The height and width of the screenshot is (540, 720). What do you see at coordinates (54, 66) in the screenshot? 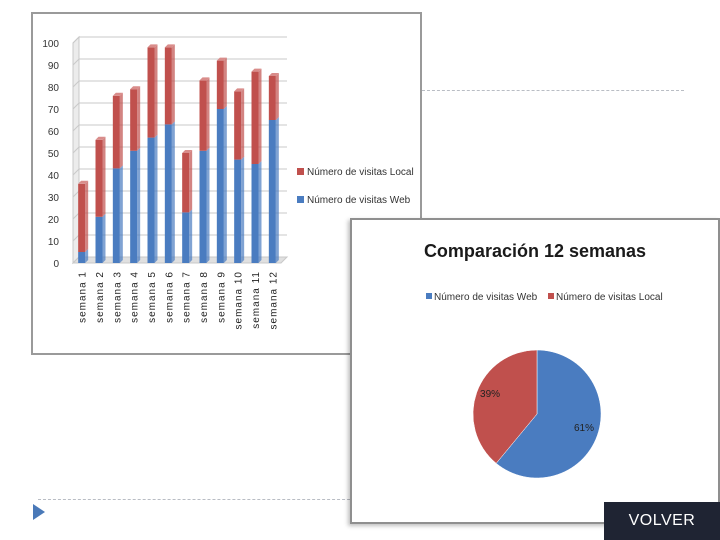
I see `y-tick-label: 90` at bounding box center [54, 66].